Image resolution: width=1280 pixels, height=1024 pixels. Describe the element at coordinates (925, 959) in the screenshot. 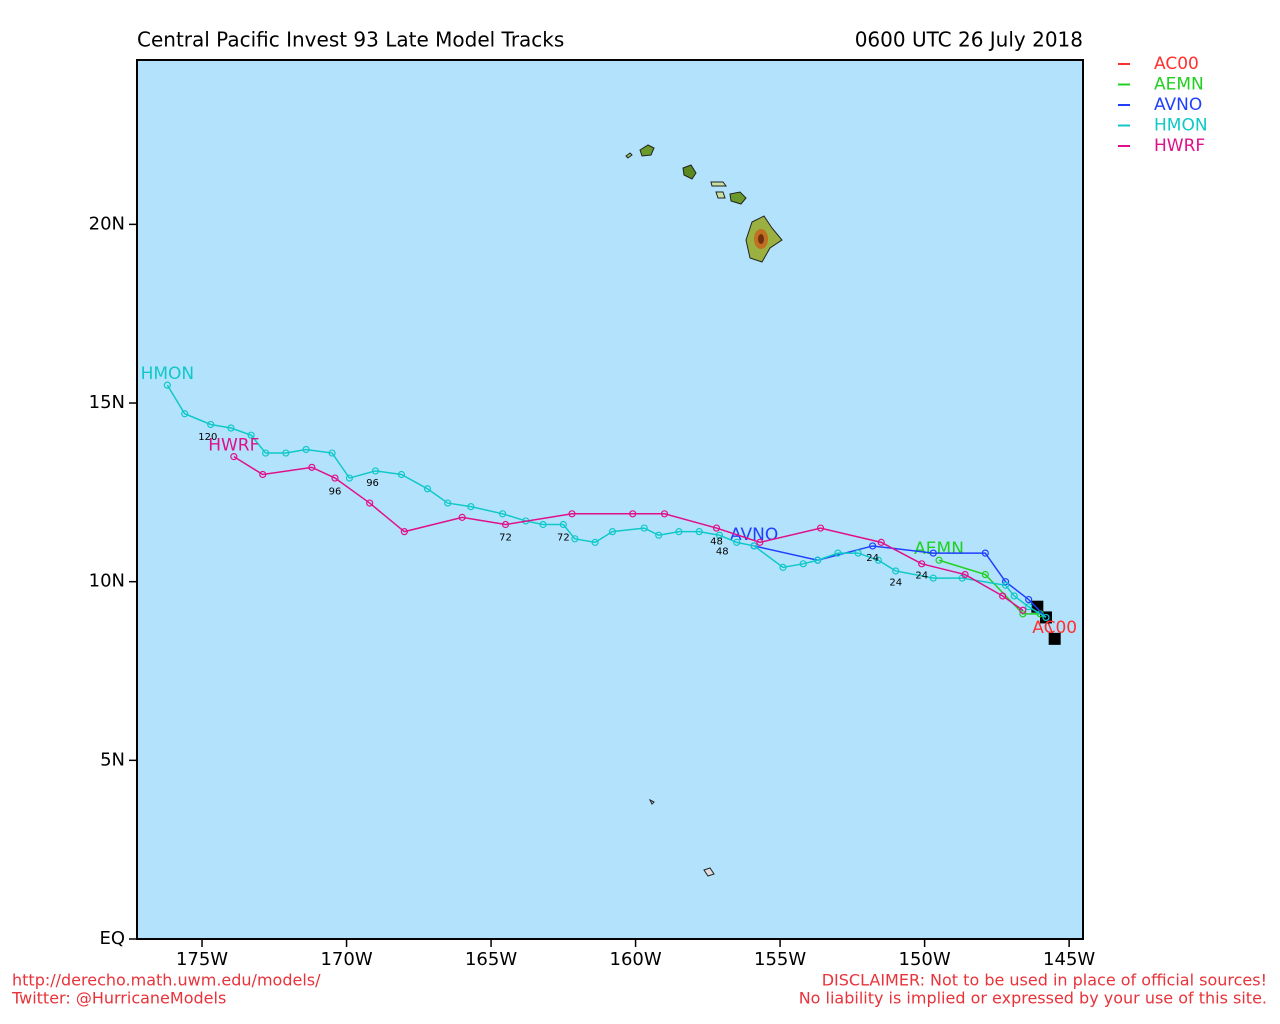

I see `x-tick-label: 150W` at that location.